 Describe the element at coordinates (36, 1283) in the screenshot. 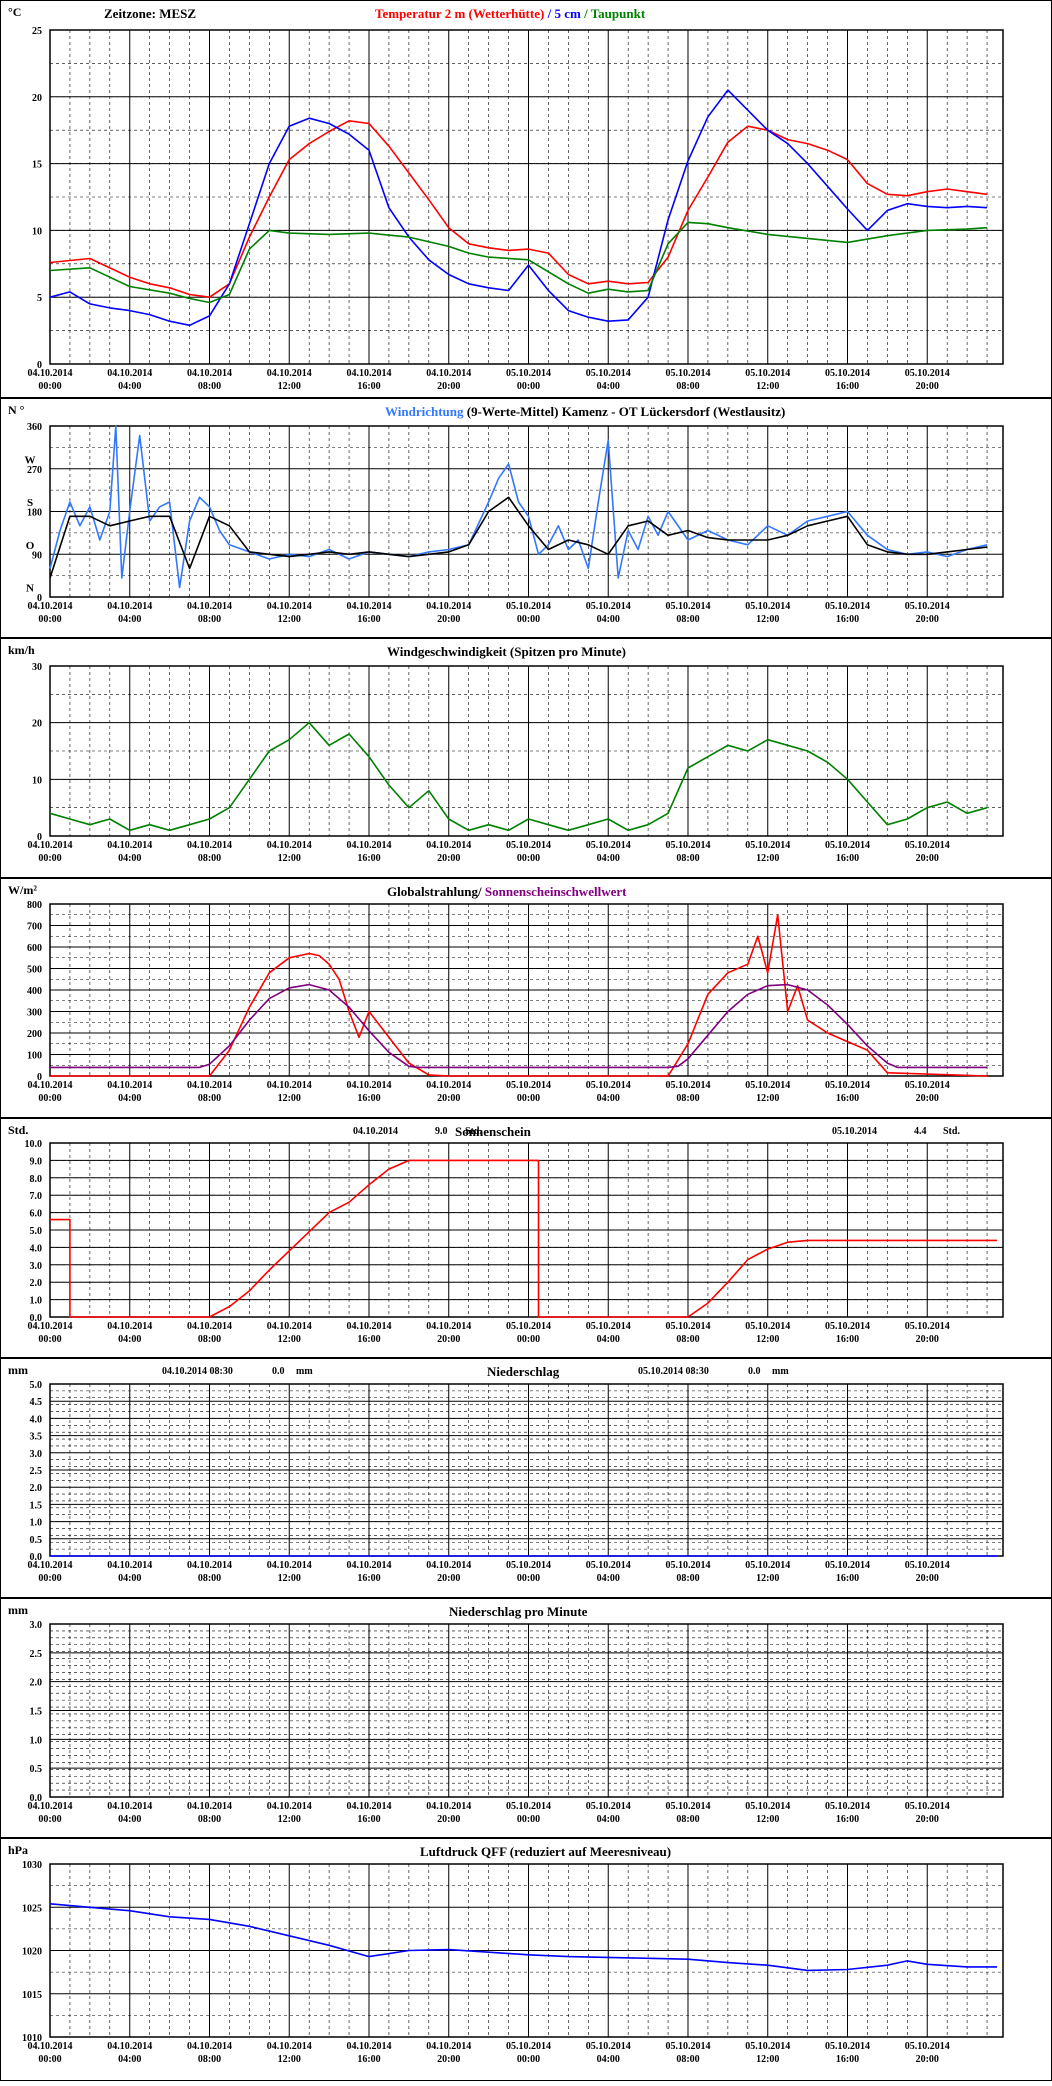

I see `y-tick-label: 2.0` at that location.